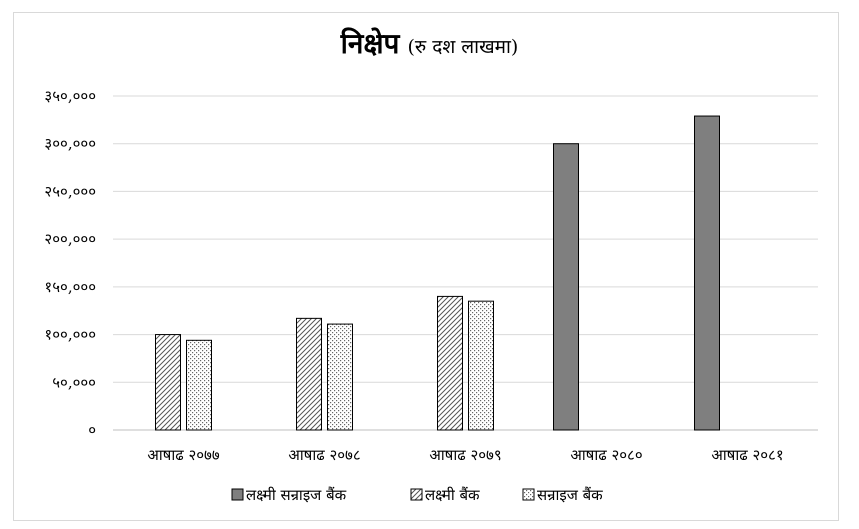 The width and height of the screenshot is (859, 529). I want to click on y-tick-label: २००,०००, so click(70, 239).